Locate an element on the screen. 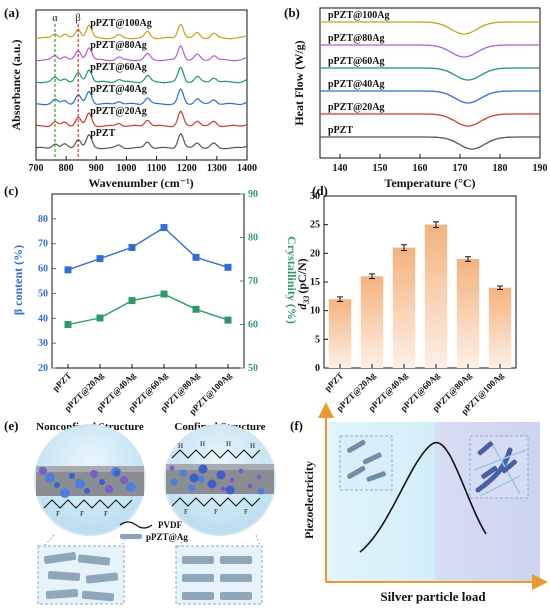 The height and width of the screenshot is (610, 550). c-ytick-label: 50 is located at coordinates (43, 293).